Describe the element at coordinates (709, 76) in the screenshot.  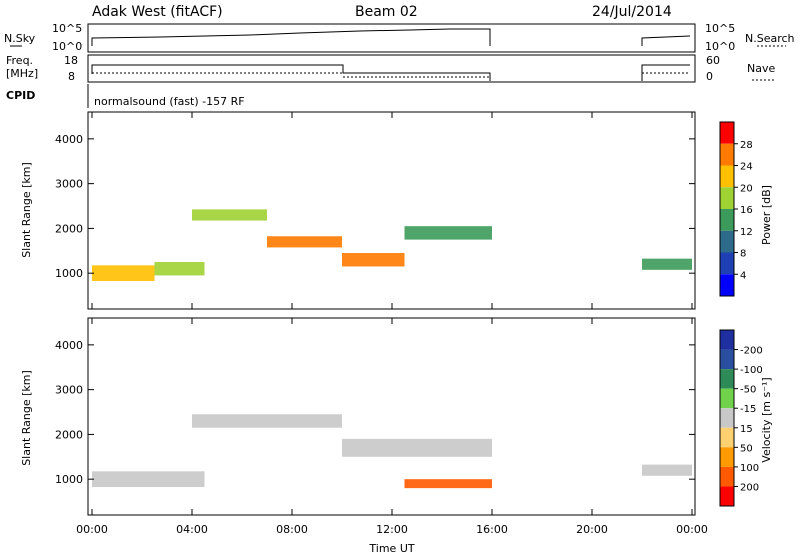
I see `nave-tick-bottom: 0` at that location.